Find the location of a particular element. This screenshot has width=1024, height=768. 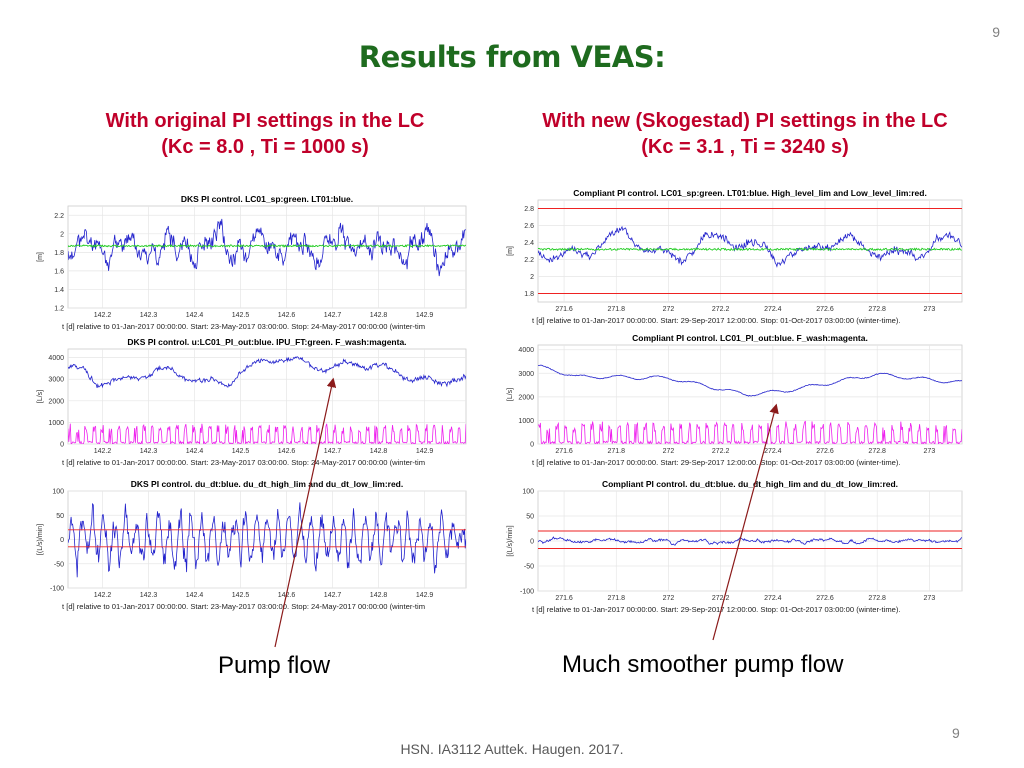

left-rate-xtick-label: 142.5 is located at coordinates (241, 595).